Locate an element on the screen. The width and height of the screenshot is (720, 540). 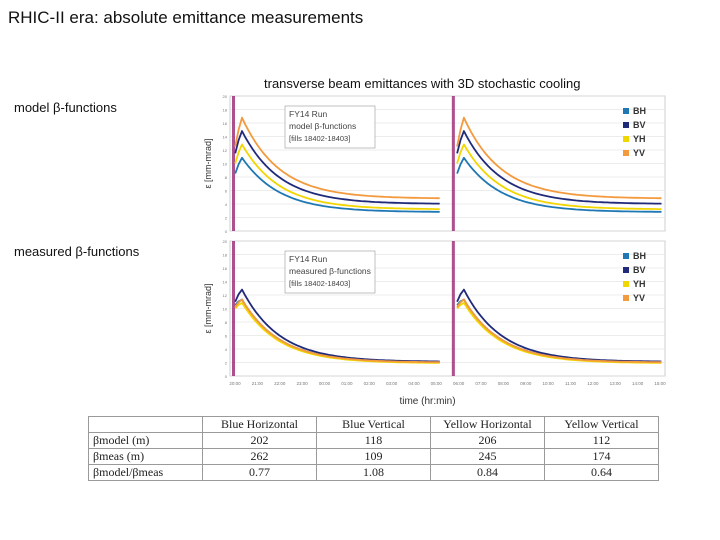
table-cell: 112 is located at coordinates (601, 440).